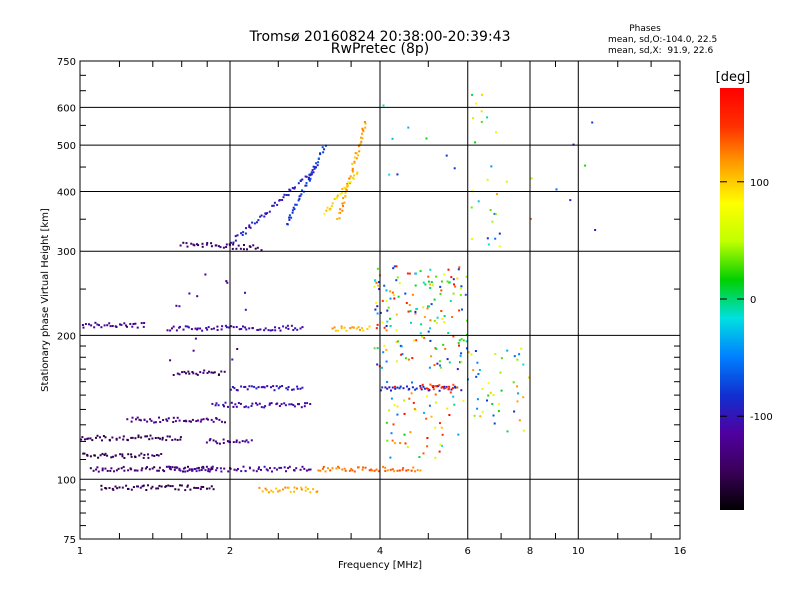 This screenshot has height=600, width=800. I want to click on chart-subtitle: RwPretec (8p), so click(380, 49).